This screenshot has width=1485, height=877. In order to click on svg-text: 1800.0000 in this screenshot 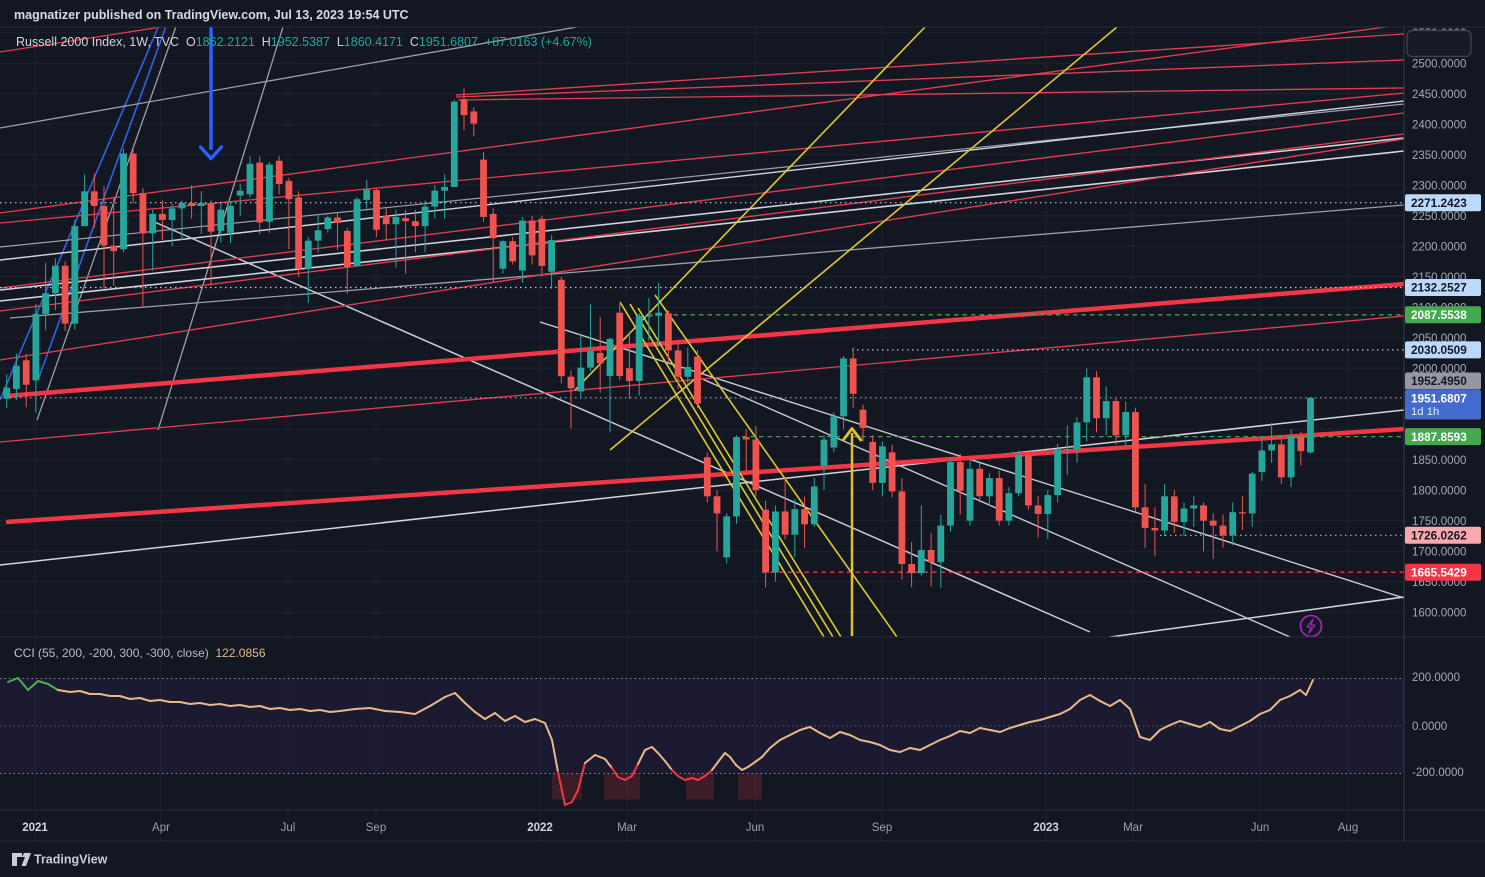, I will do `click(1439, 491)`.